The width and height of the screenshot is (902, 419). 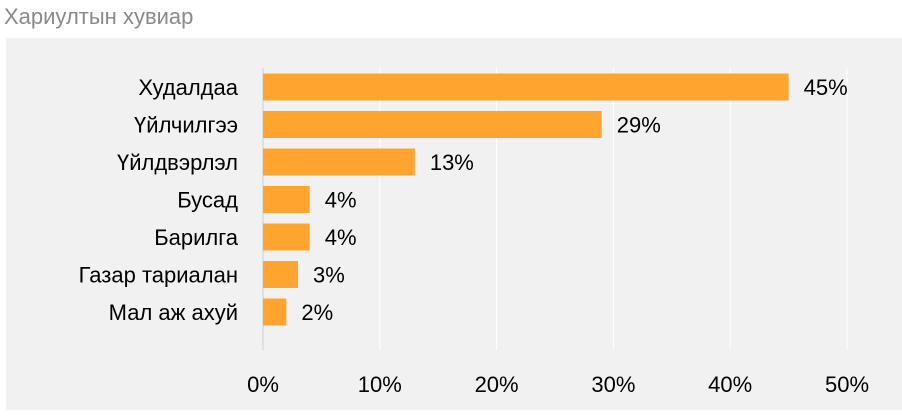 I want to click on x-tick-label: 30%, so click(x=613, y=384).